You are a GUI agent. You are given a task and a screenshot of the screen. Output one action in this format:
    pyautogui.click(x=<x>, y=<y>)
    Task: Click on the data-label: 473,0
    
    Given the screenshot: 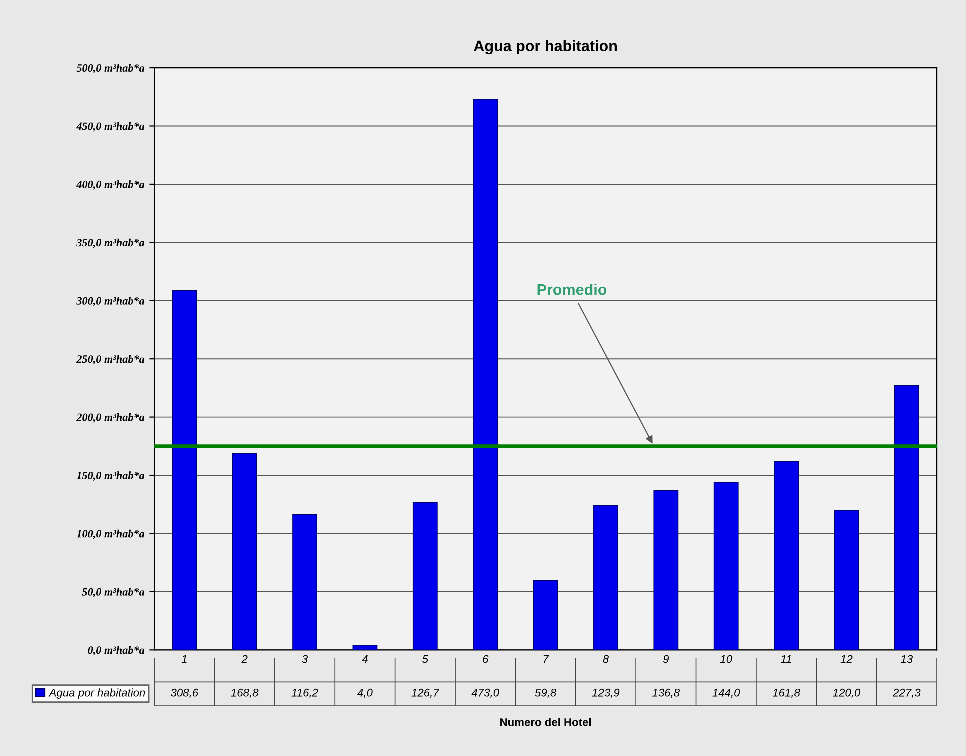 What is the action you would take?
    pyautogui.click(x=486, y=693)
    